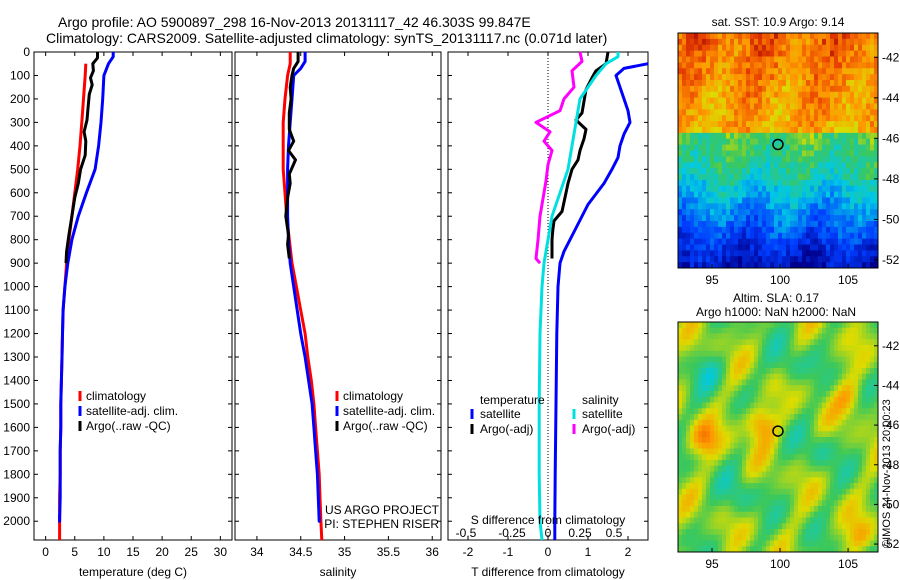  Describe the element at coordinates (780, 280) in the screenshot. I see `x-tick-label: 100` at that location.